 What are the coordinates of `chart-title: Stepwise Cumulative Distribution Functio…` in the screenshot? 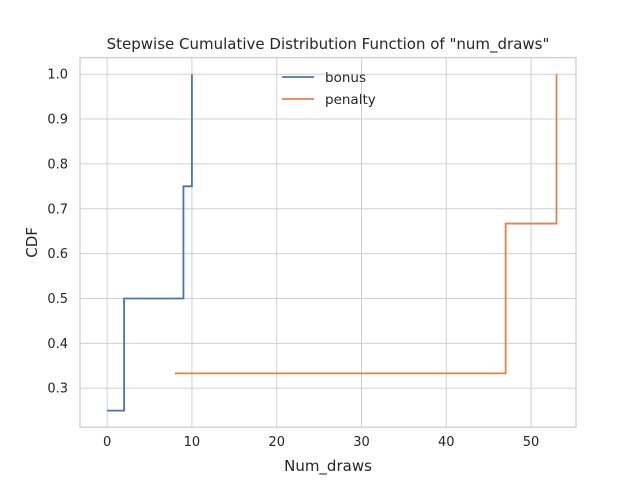 It's located at (328, 44).